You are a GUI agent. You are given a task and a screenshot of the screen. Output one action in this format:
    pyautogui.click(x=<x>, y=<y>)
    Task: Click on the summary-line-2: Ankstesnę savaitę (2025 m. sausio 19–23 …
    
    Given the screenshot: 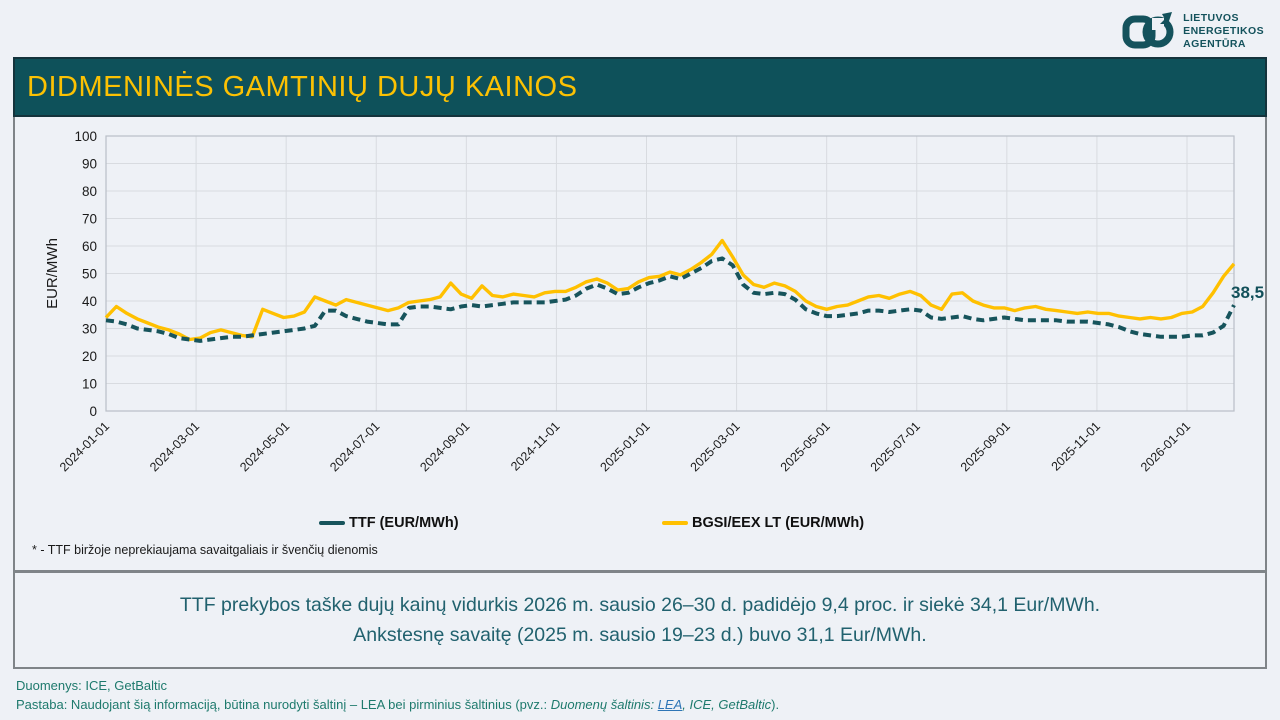 What is the action you would take?
    pyautogui.click(x=640, y=635)
    